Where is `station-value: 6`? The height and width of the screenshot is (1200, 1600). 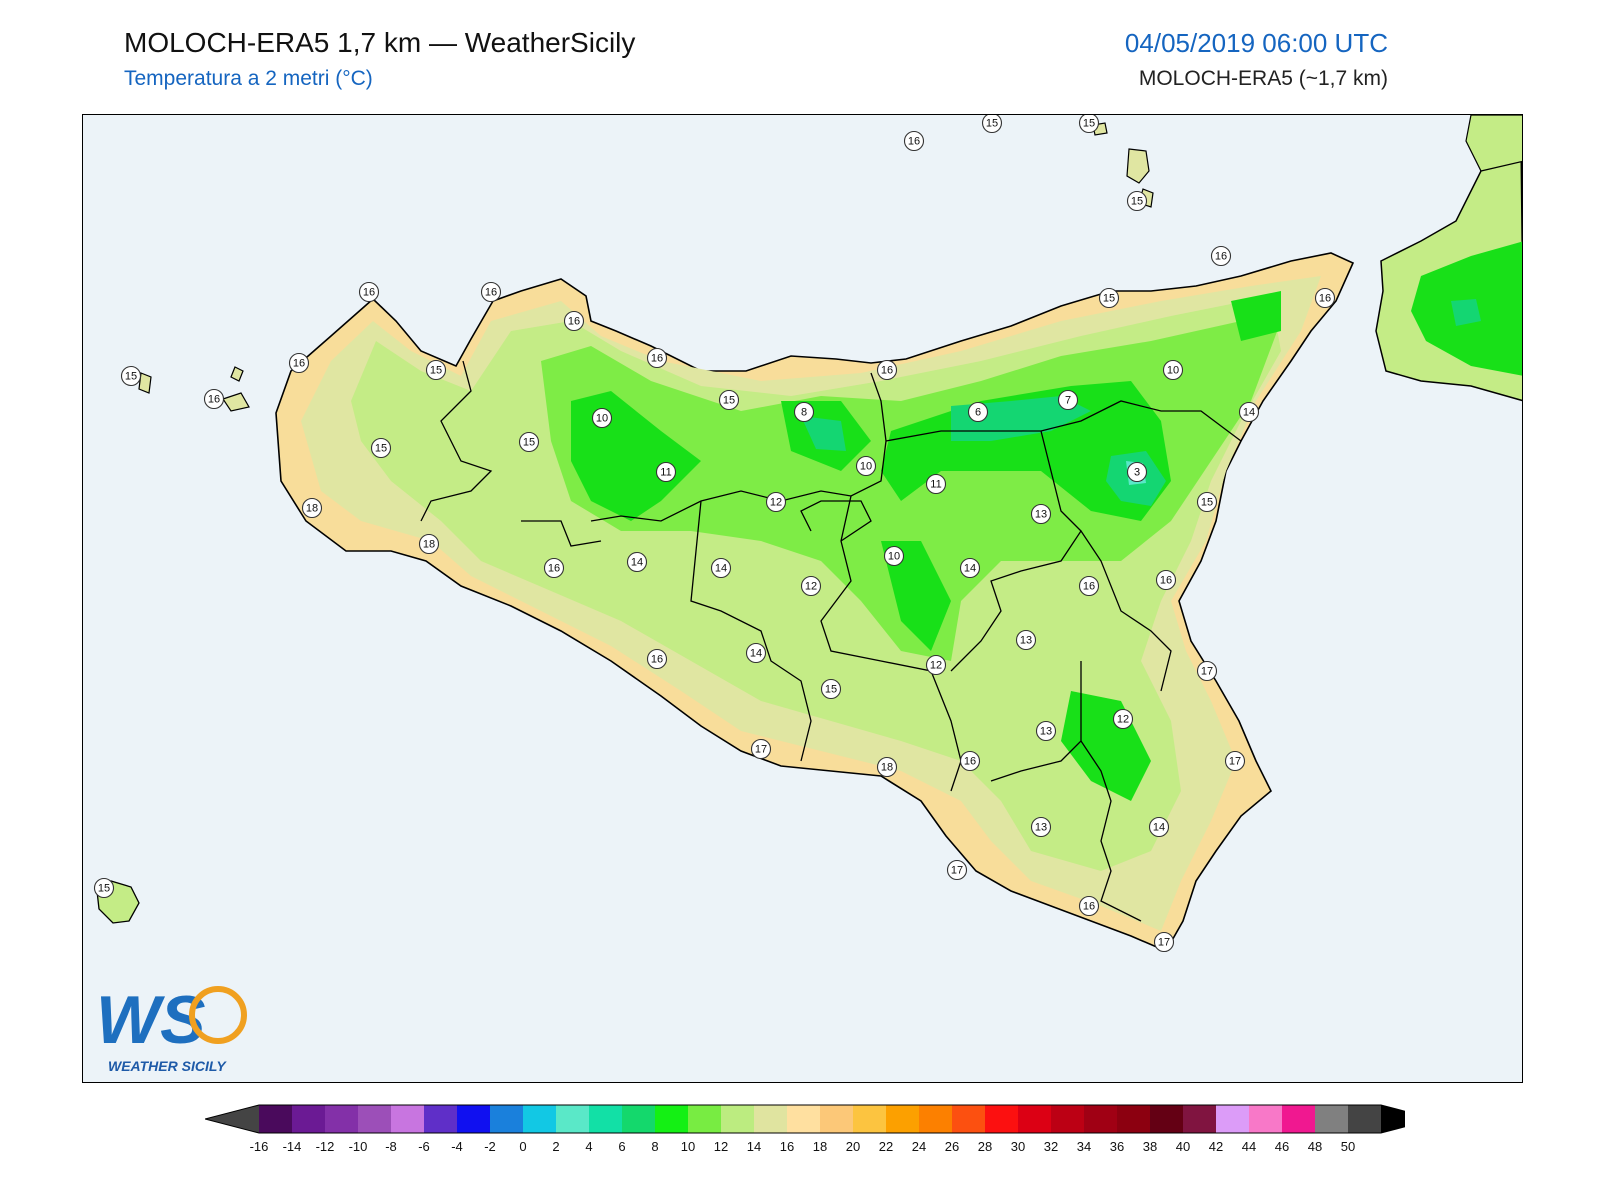 station-value: 6 is located at coordinates (978, 413).